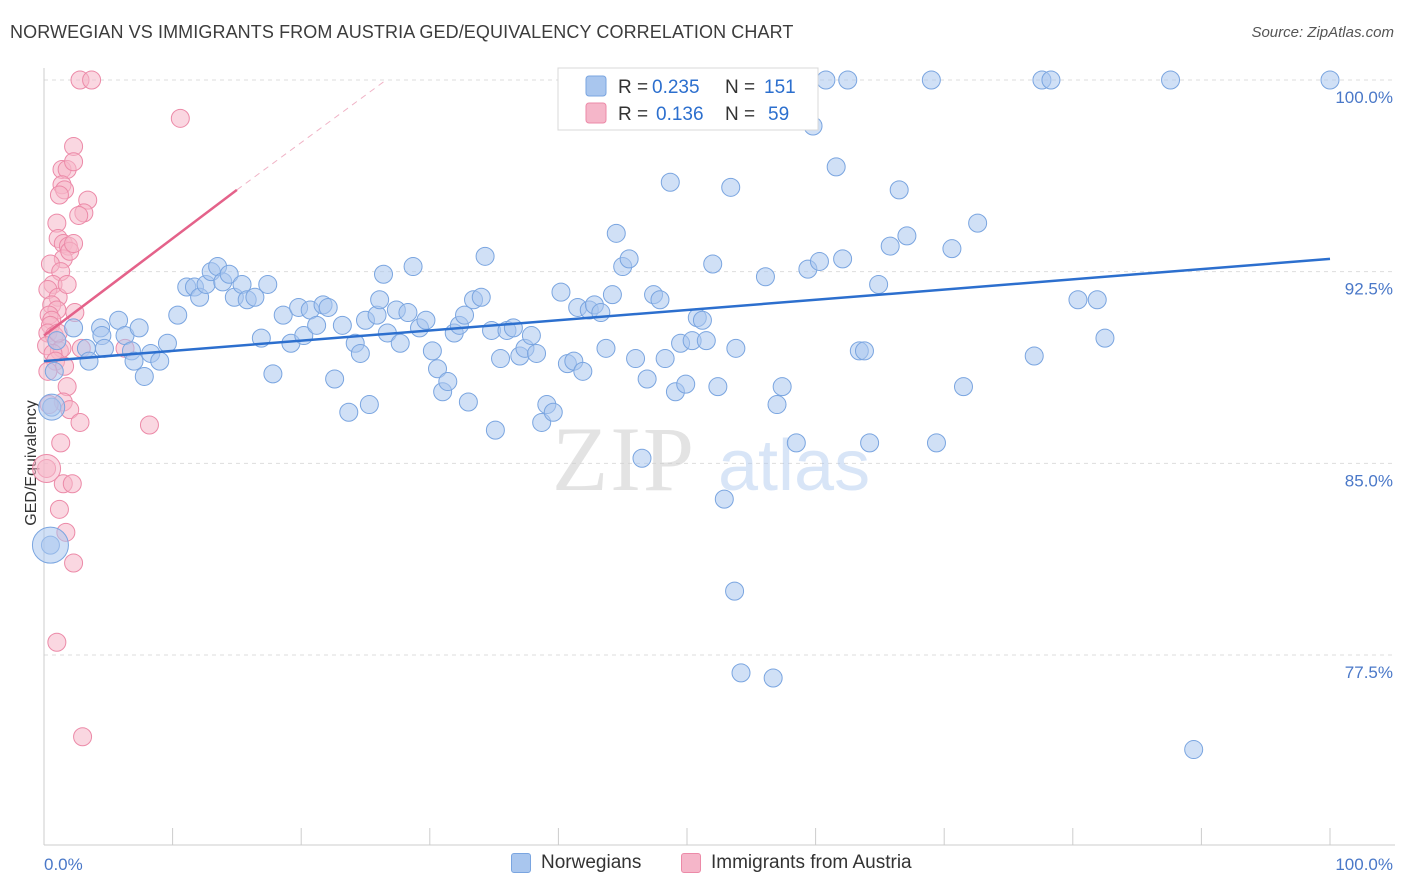  What do you see at coordinates (780, 87) in the screenshot?
I see `legend-n-value-1: 151` at bounding box center [780, 87].